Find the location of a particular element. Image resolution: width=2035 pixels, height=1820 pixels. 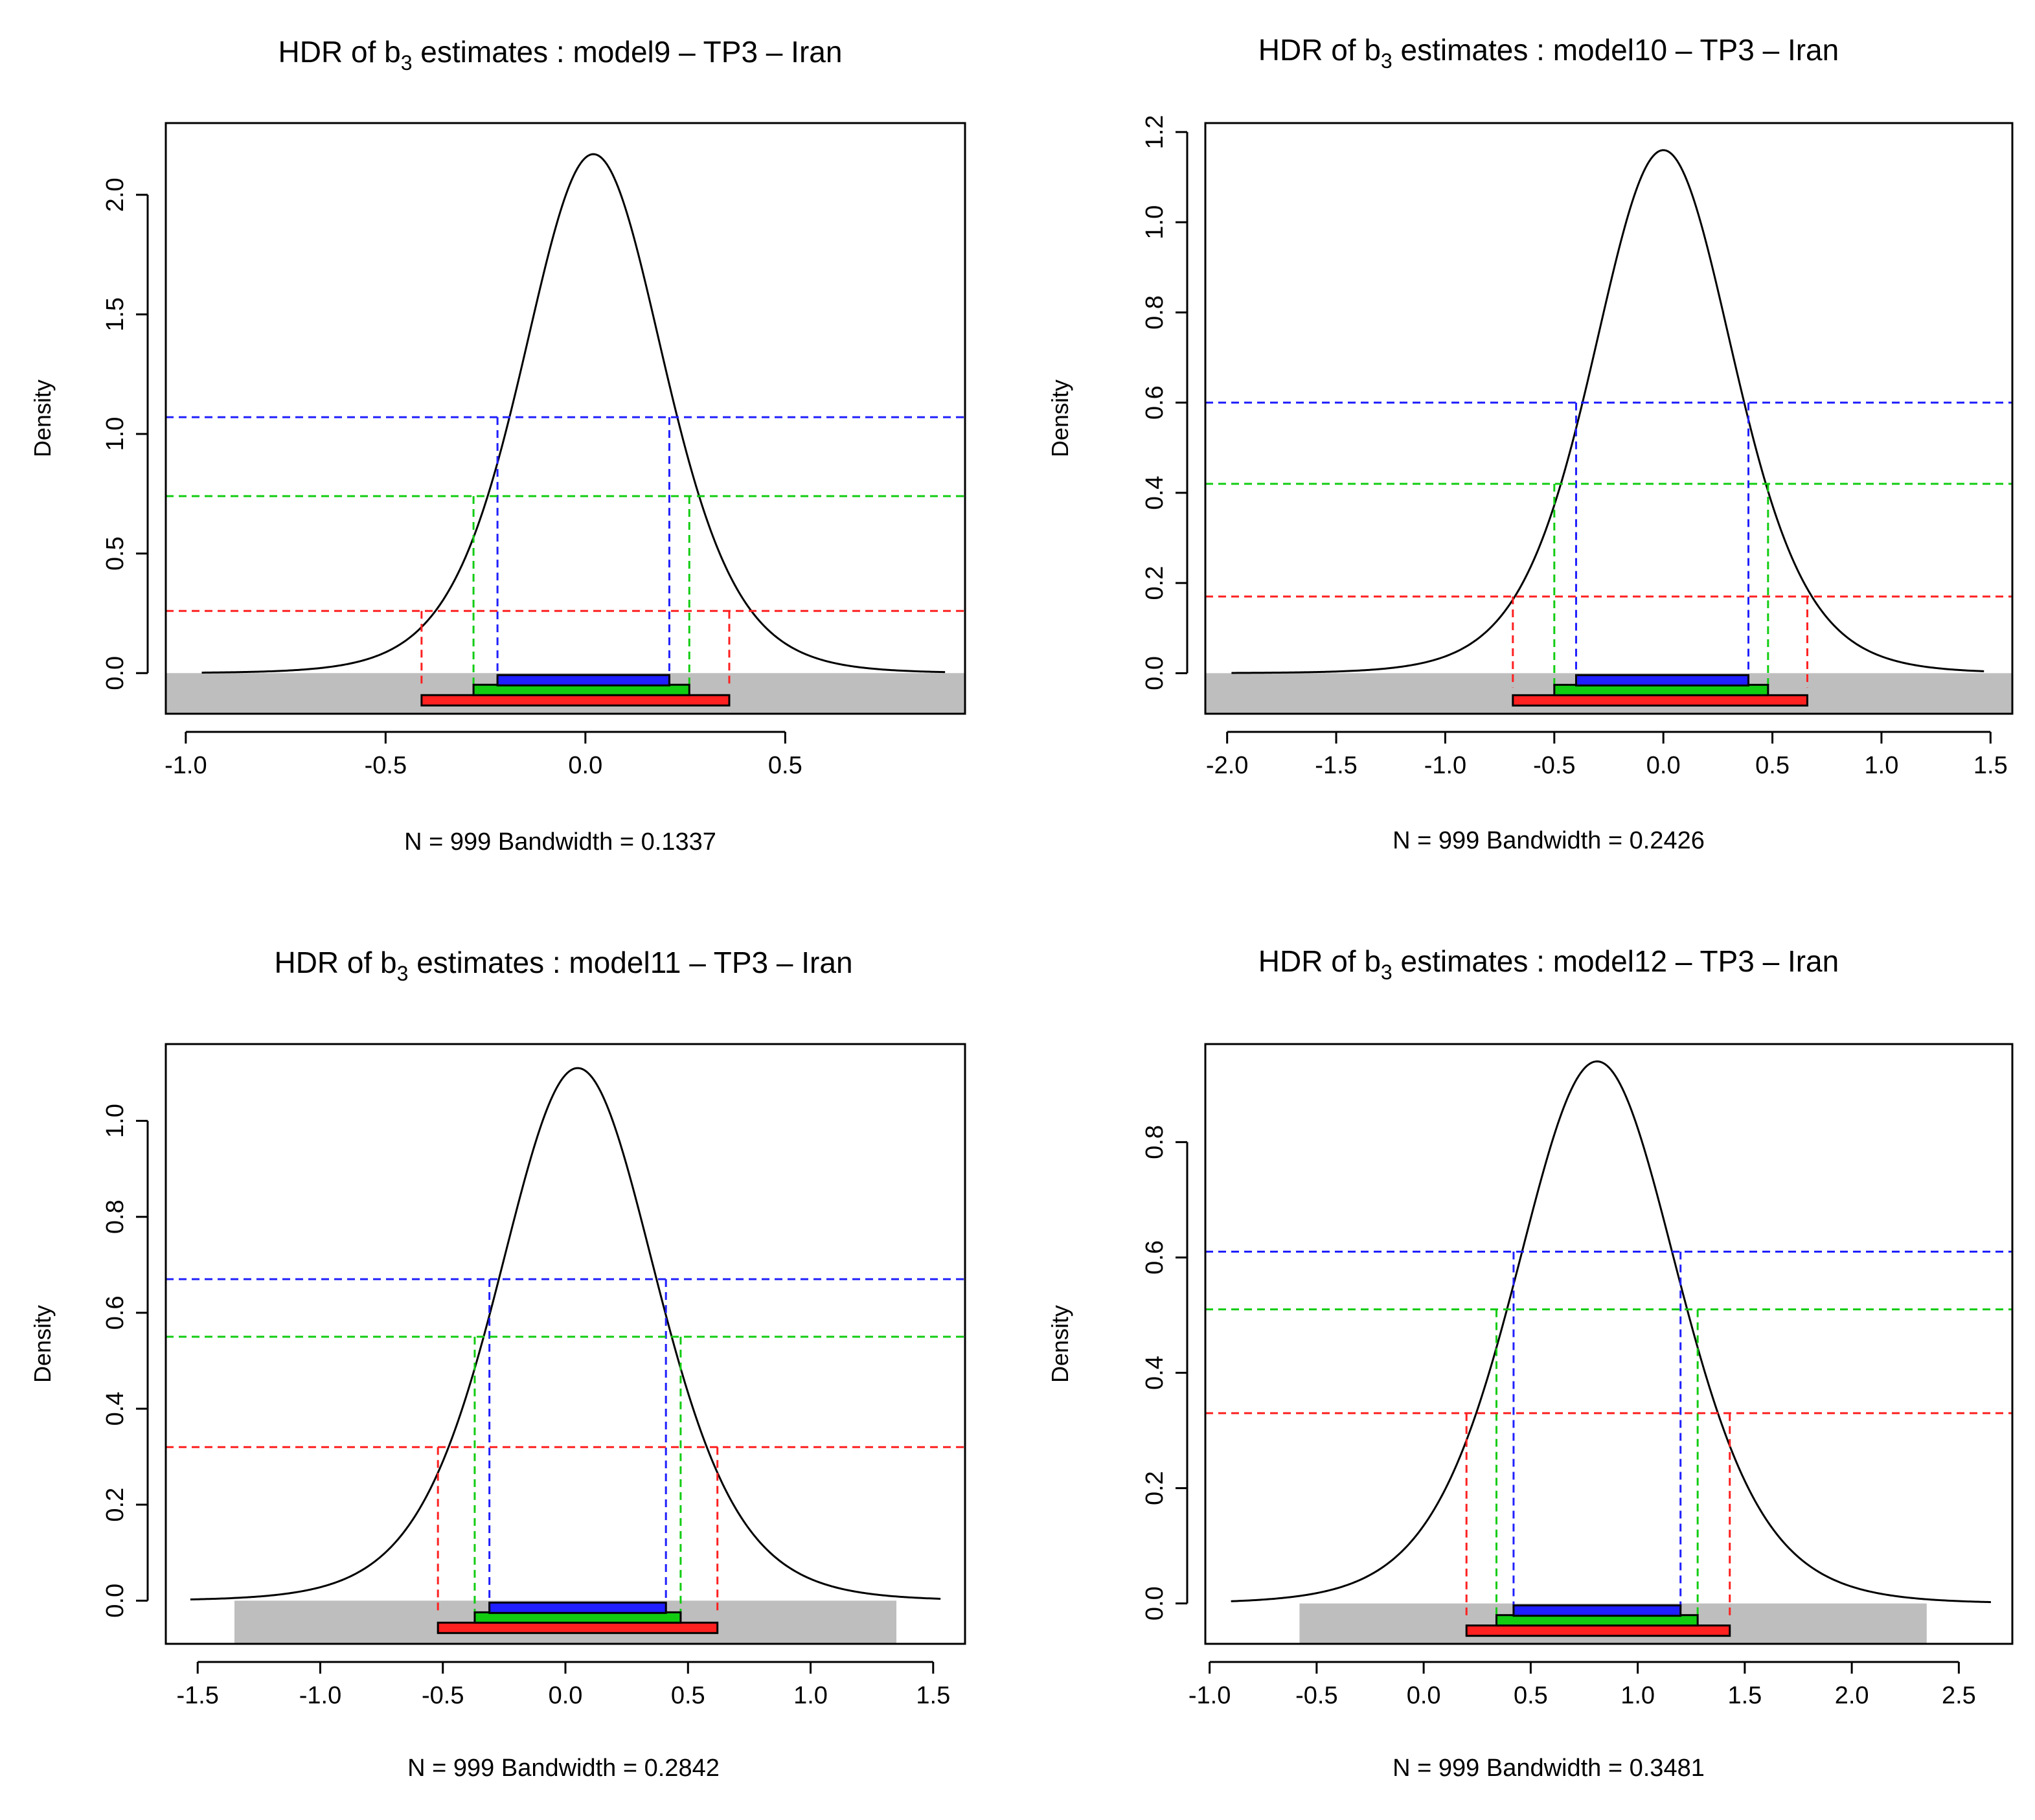

x-axis-label: N = 999 Bandwidth = 0.2842 is located at coordinates (563, 1769).